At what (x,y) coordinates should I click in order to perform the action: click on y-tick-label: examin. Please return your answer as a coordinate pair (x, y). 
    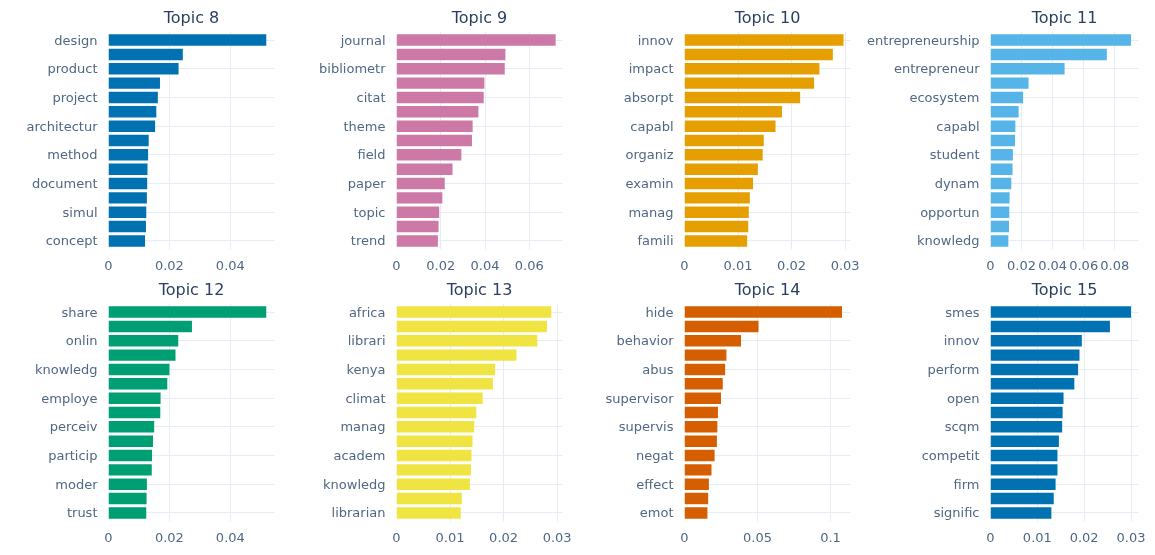
    Looking at the image, I should click on (649, 184).